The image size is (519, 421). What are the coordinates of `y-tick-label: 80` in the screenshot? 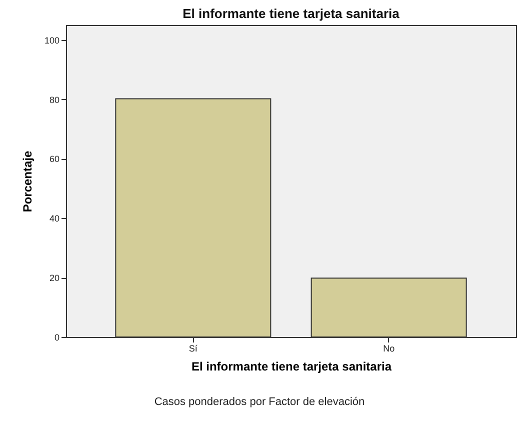 It's located at (54, 99).